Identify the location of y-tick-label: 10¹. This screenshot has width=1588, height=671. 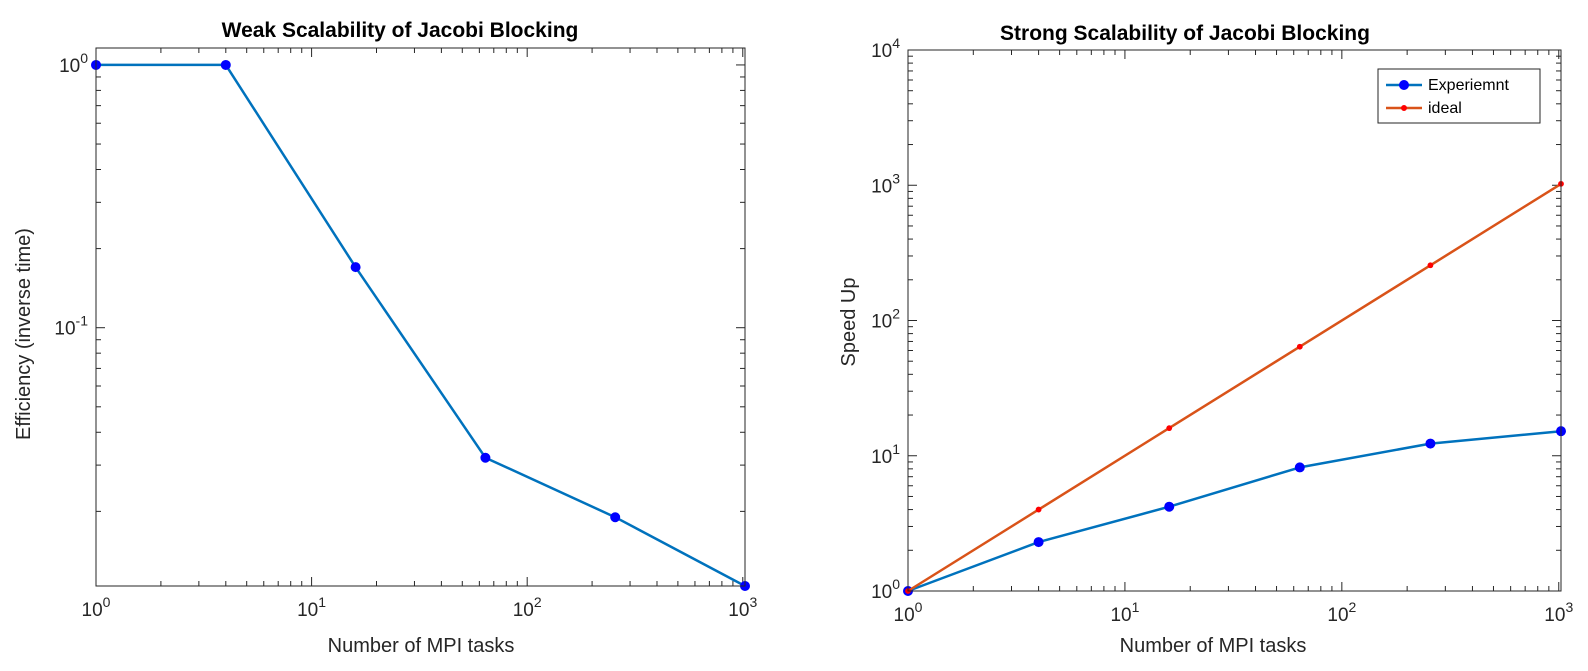
(885, 454).